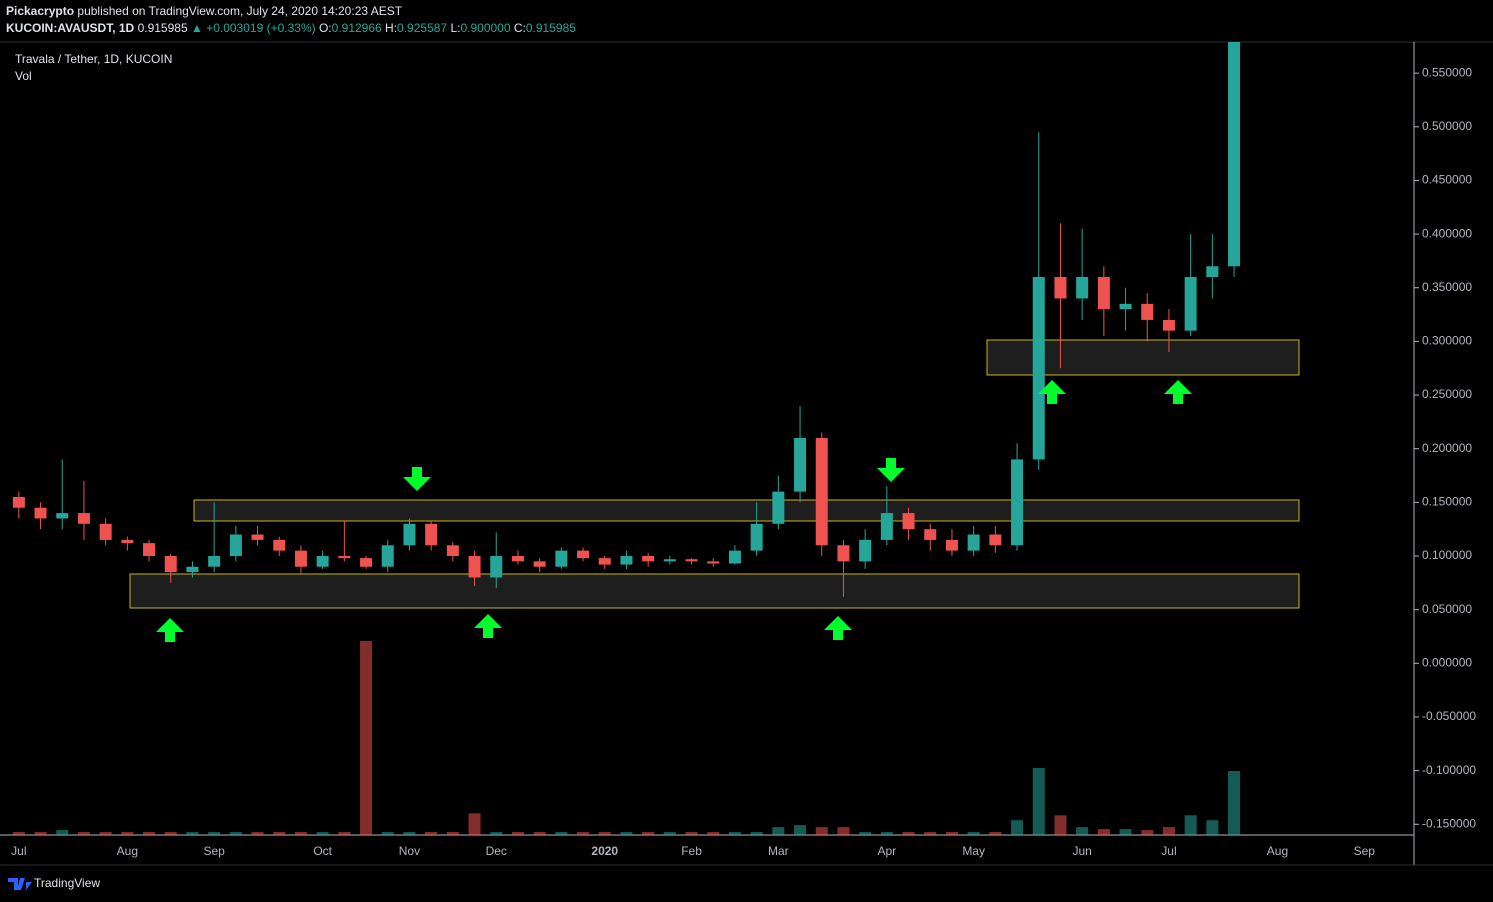 The width and height of the screenshot is (1493, 902). I want to click on ohlc-value: 0.915985, so click(551, 28).